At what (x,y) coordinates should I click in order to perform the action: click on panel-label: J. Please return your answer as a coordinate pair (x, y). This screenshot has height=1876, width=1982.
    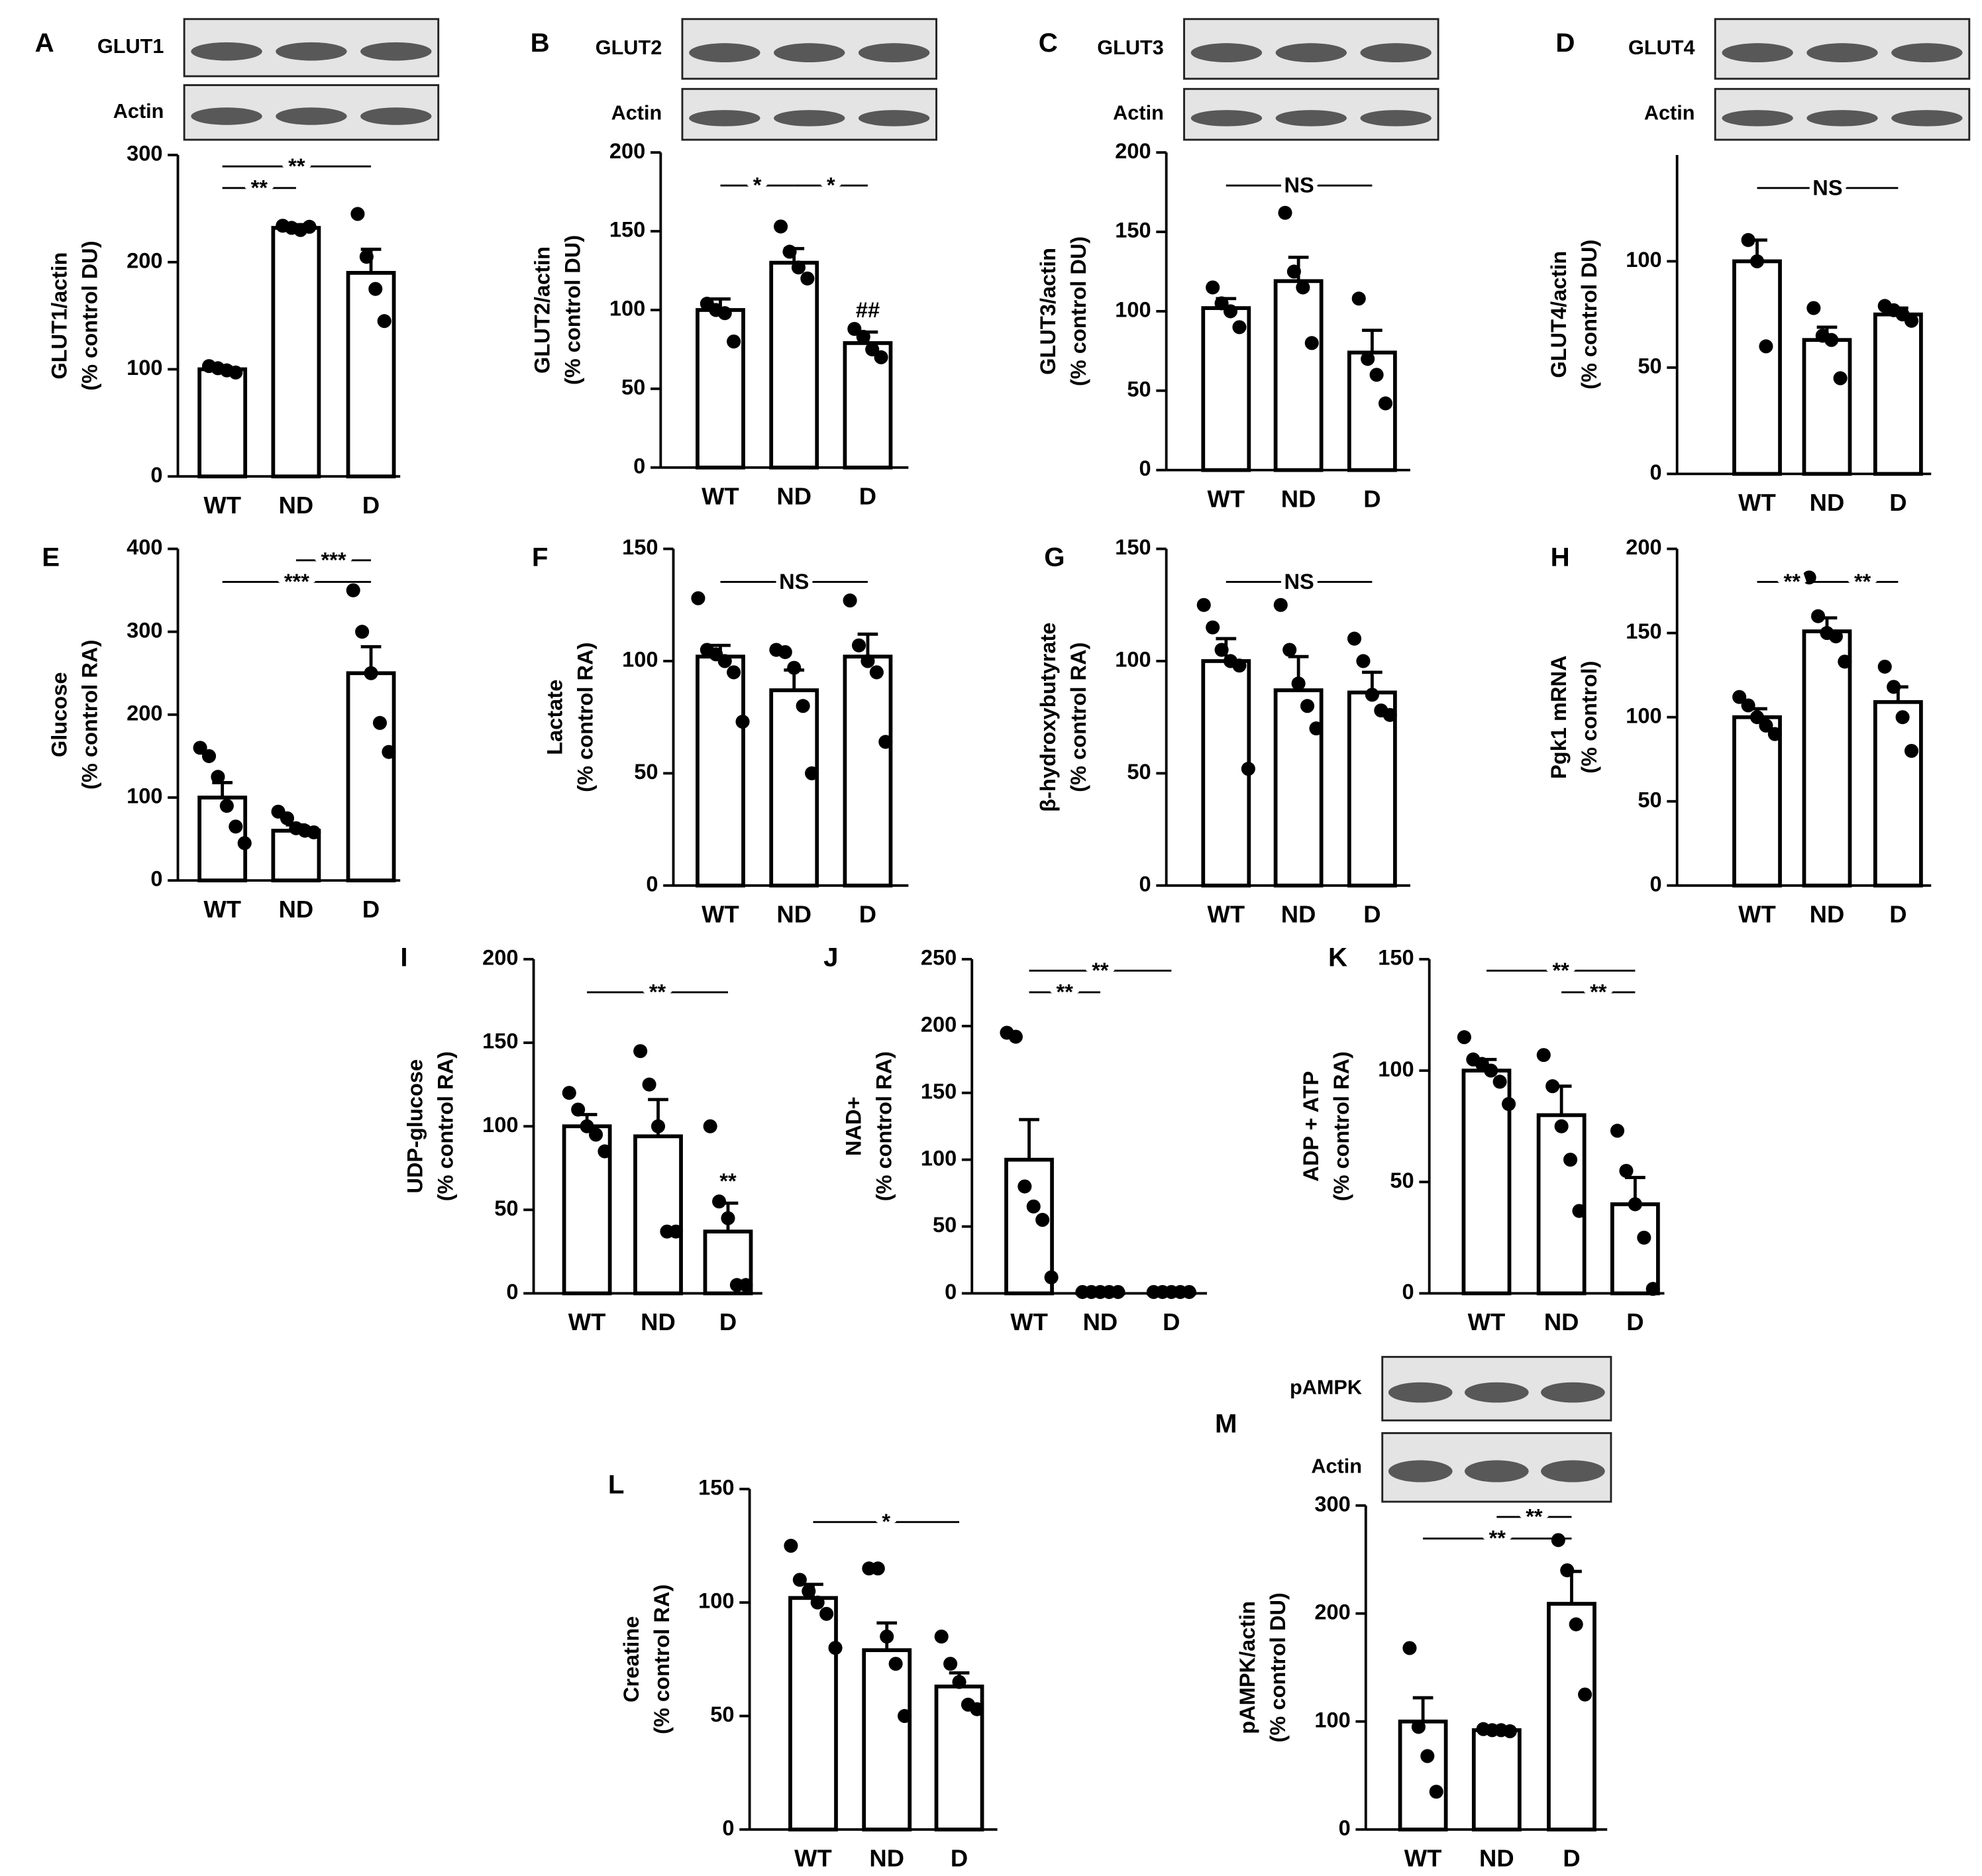
    Looking at the image, I should click on (830, 958).